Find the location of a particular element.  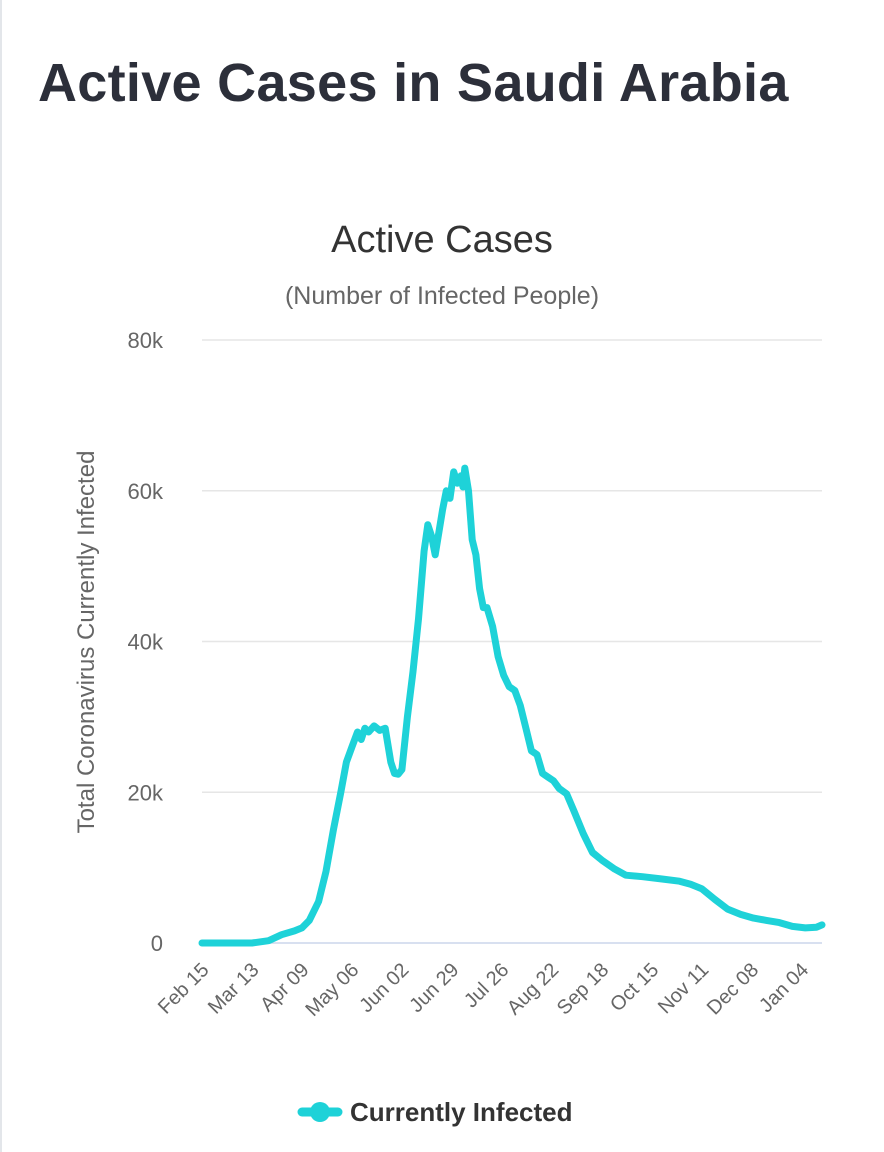

chart-subtitle: (Number of Infected People) is located at coordinates (442, 296).